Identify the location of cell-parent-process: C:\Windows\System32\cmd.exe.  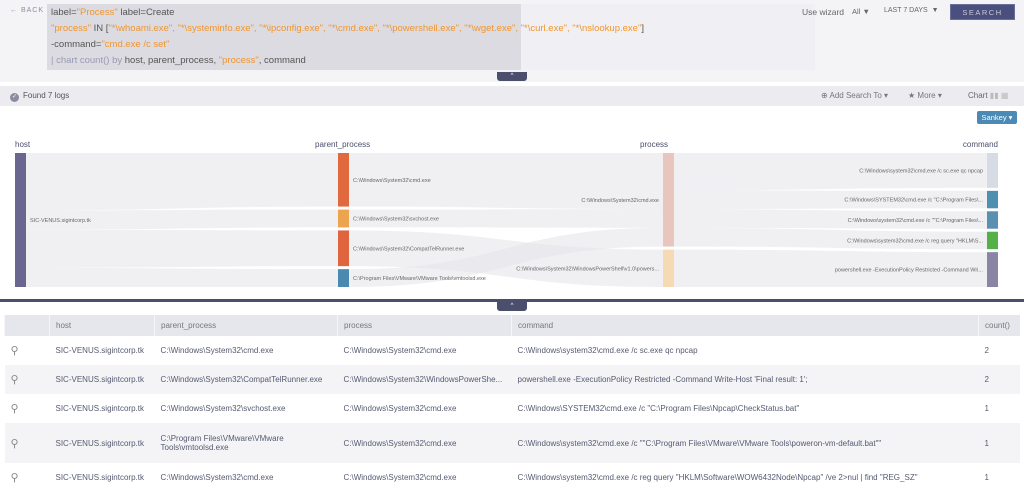
(217, 350).